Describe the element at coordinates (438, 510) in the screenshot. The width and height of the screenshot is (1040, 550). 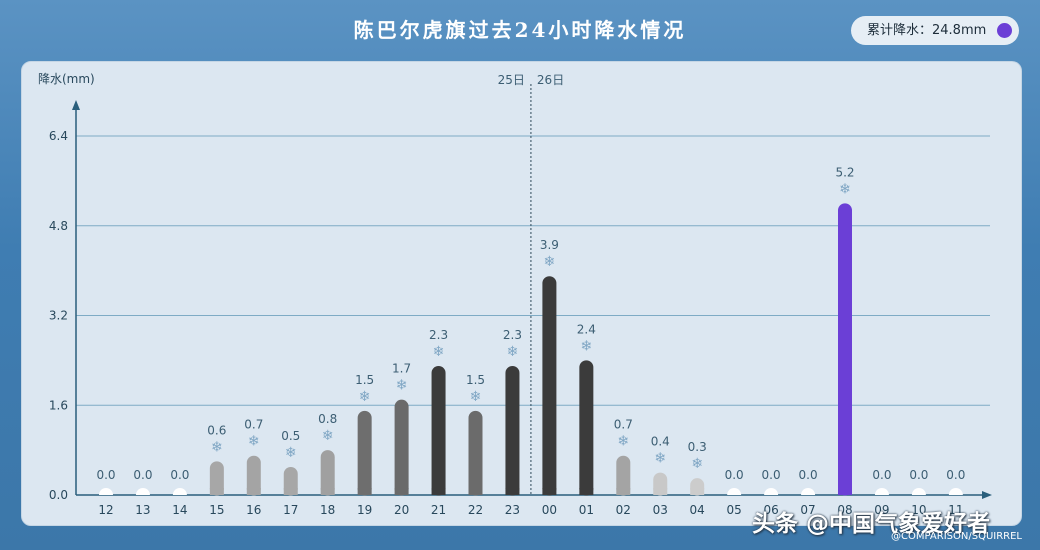
I see `x-tick-label: 21` at that location.